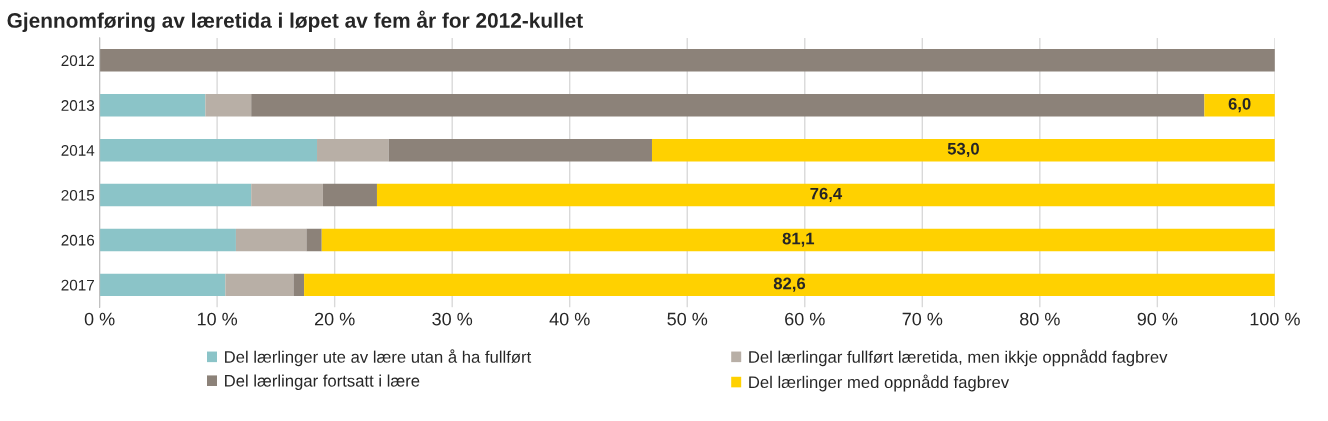 This screenshot has height=421, width=1328. I want to click on x-tick-label: 90 %, so click(1157, 319).